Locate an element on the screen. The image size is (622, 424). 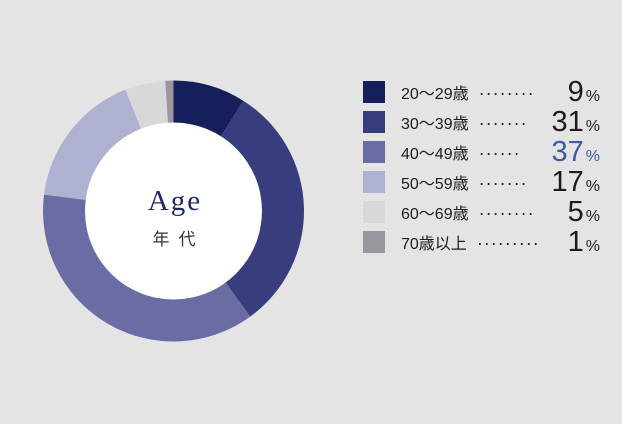
legend-row: 30〜39歳 ······· 31% is located at coordinates (481, 122).